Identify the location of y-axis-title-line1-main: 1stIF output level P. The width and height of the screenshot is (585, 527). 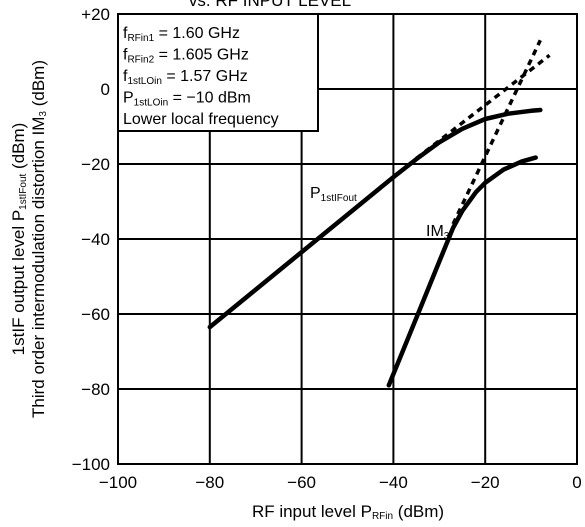
(18, 283).